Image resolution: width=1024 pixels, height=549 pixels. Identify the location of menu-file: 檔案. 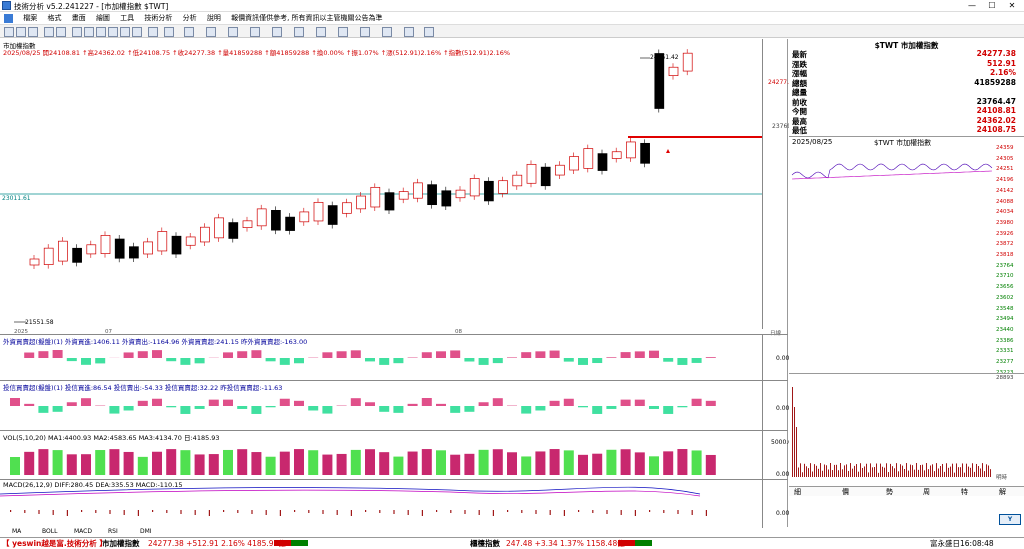
(30, 18).